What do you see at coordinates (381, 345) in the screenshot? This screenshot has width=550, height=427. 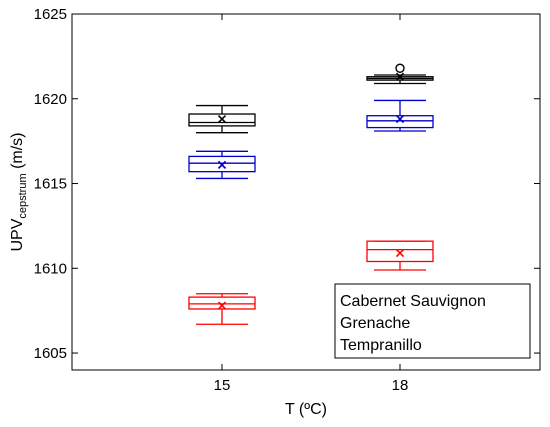 I see `legend-entry-tempranillo: Tempranillo` at bounding box center [381, 345].